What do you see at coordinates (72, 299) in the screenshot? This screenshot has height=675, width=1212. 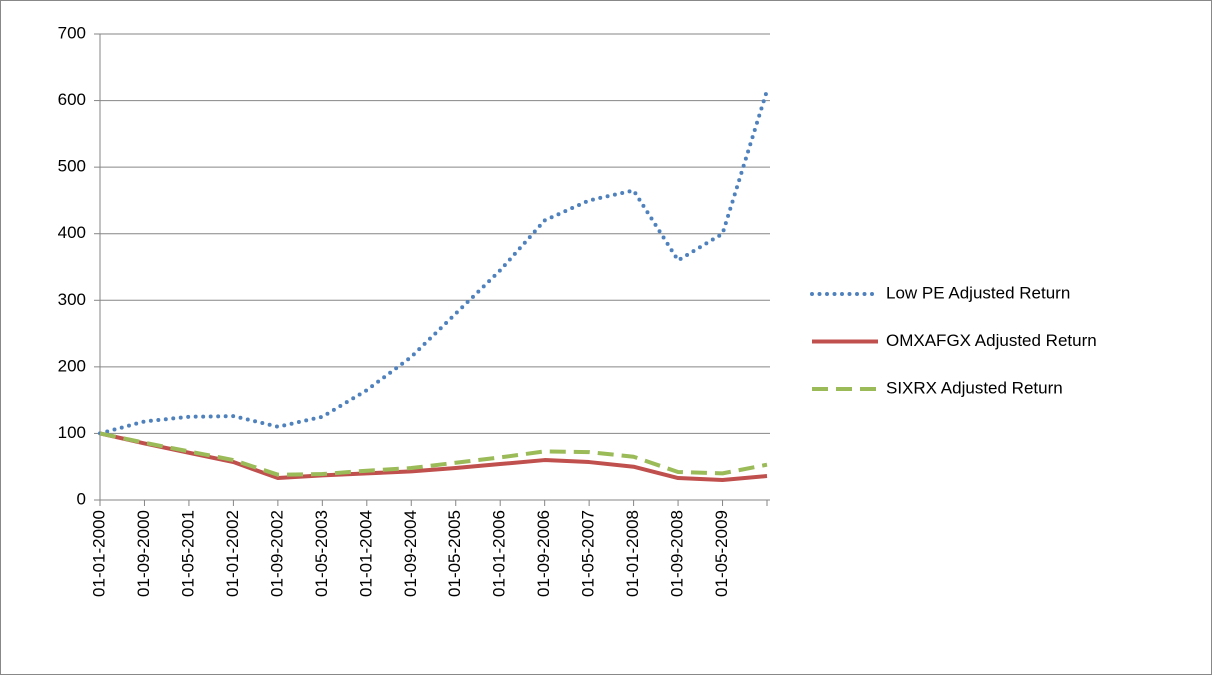 I see `y-tick-label: 300` at bounding box center [72, 299].